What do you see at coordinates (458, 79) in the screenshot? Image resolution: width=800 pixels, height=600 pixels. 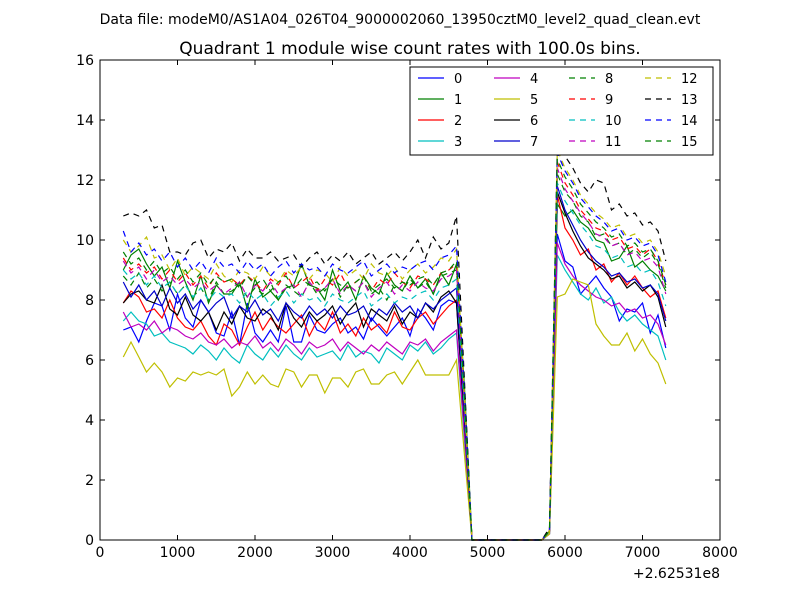 I see `legend-label-module-0: 0` at bounding box center [458, 79].